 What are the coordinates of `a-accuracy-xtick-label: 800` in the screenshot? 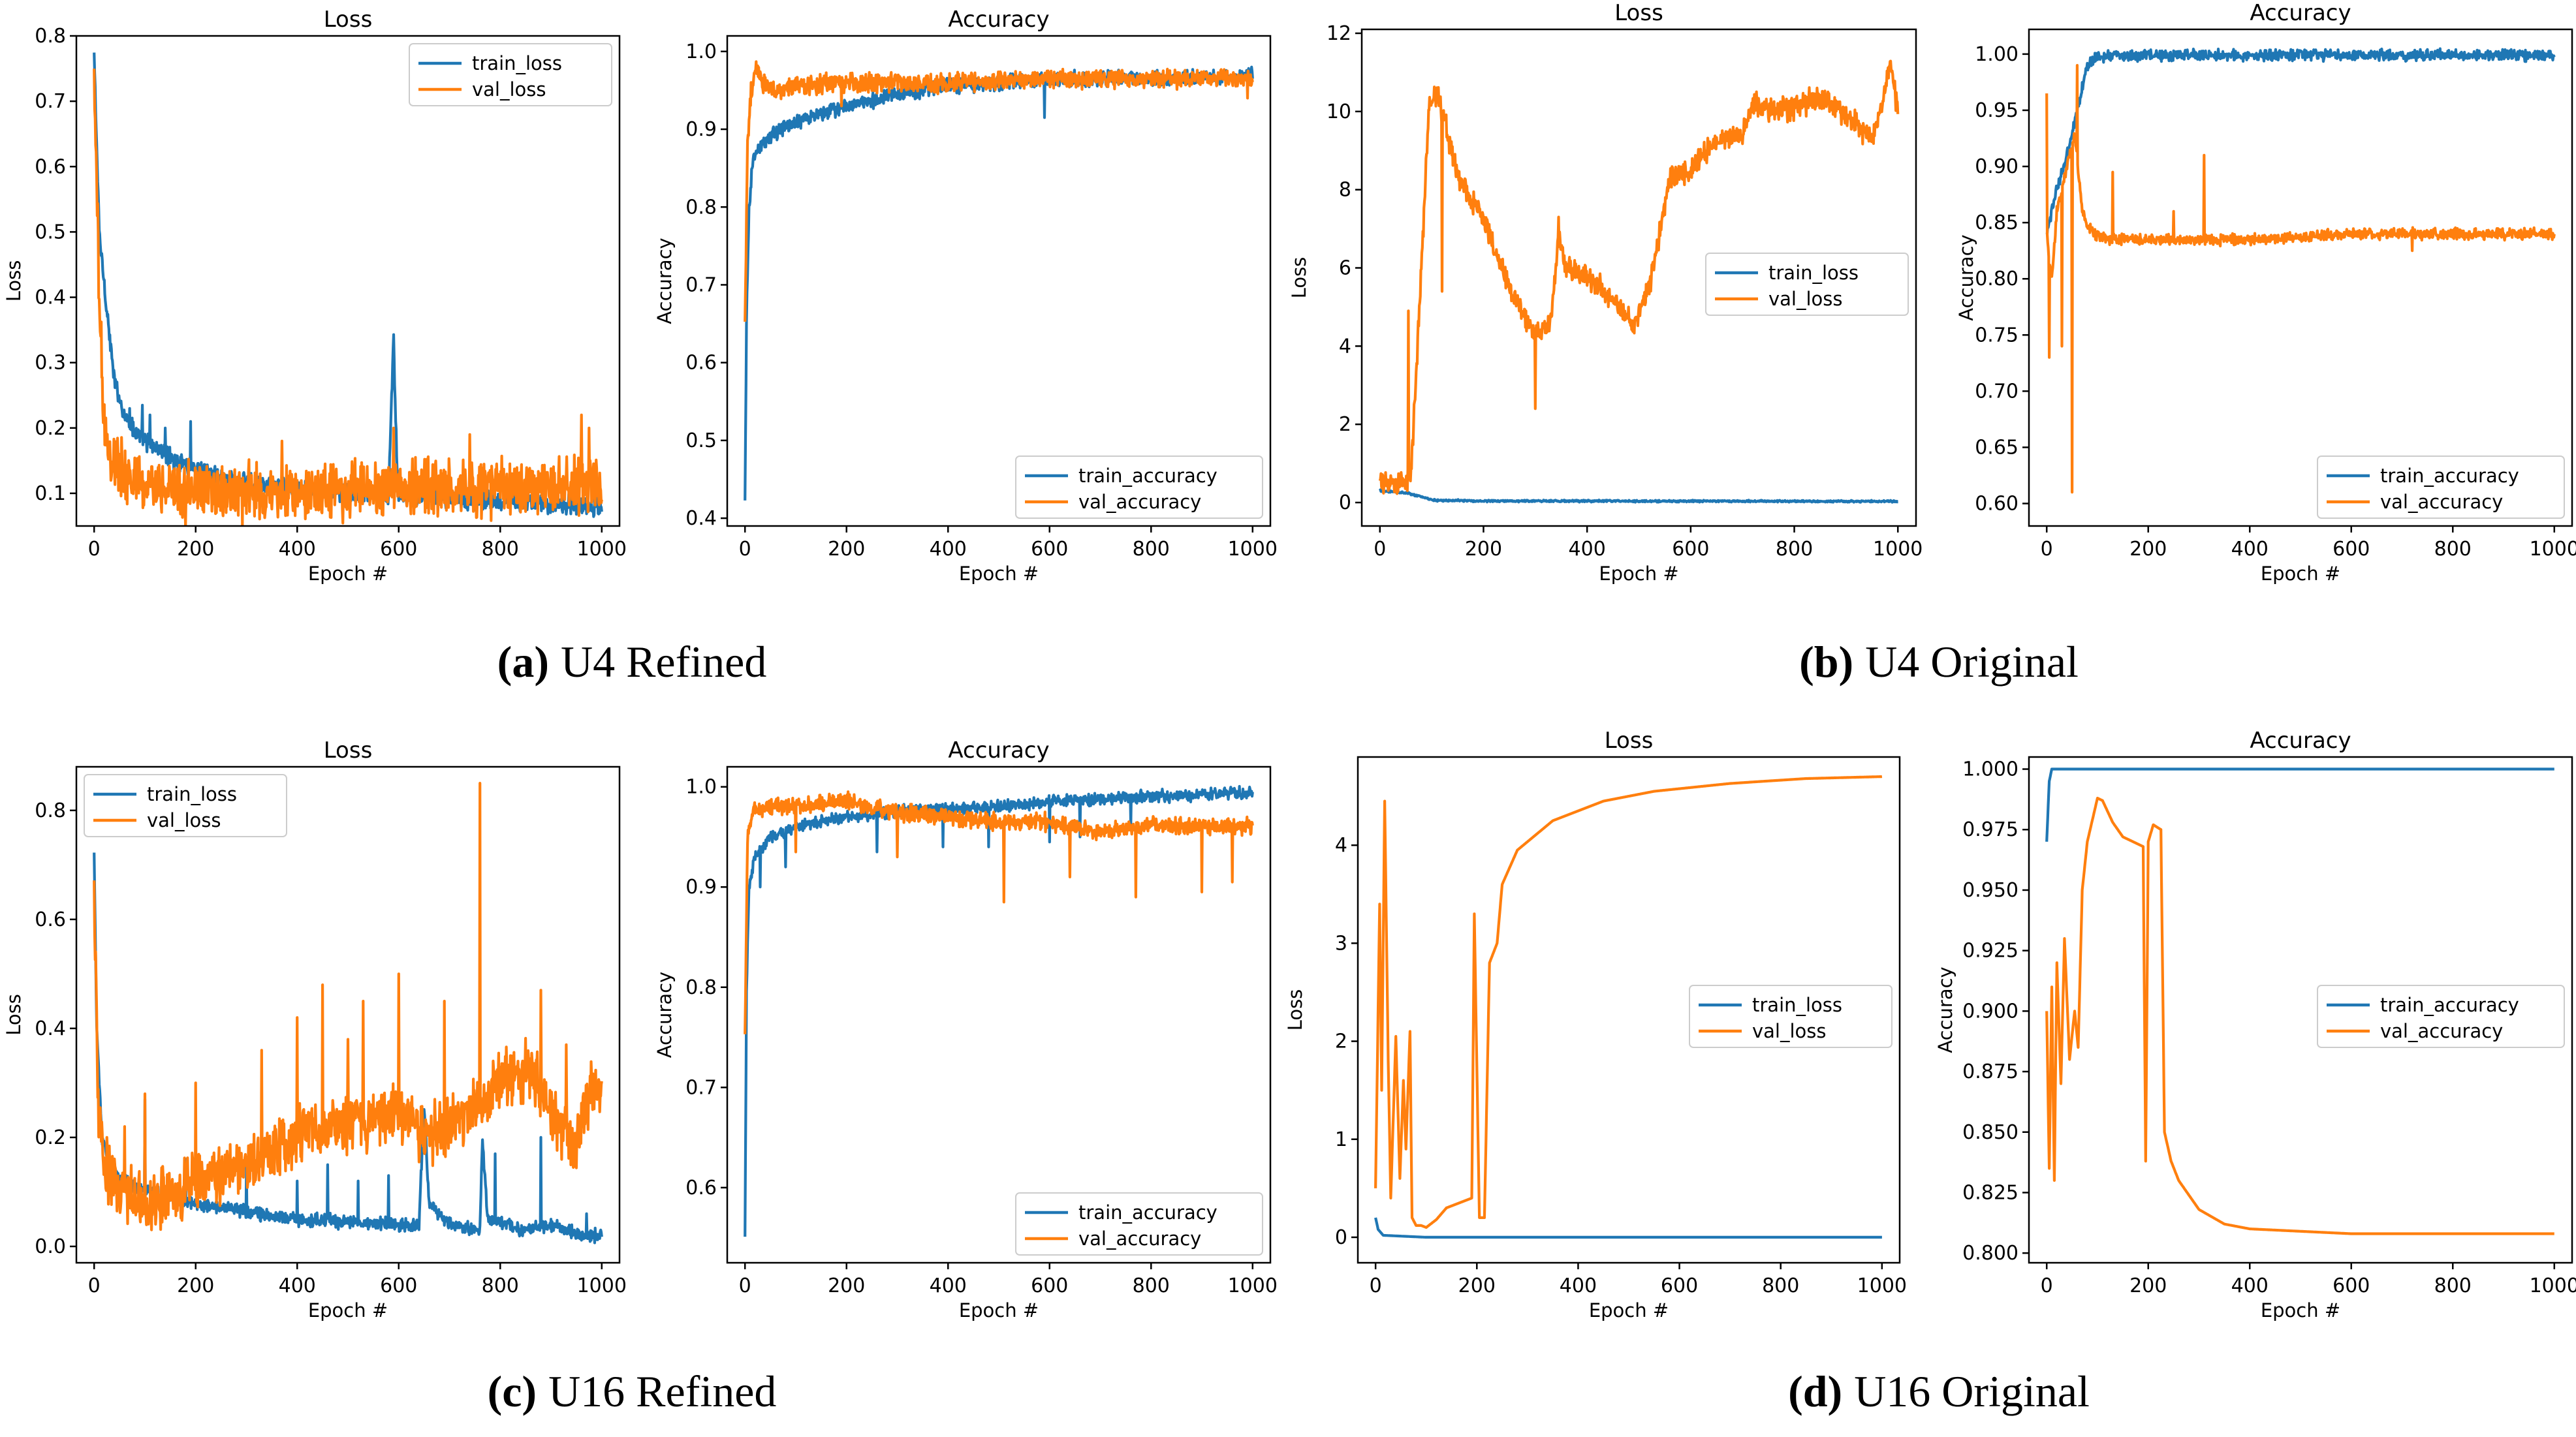 It's located at (1151, 549).